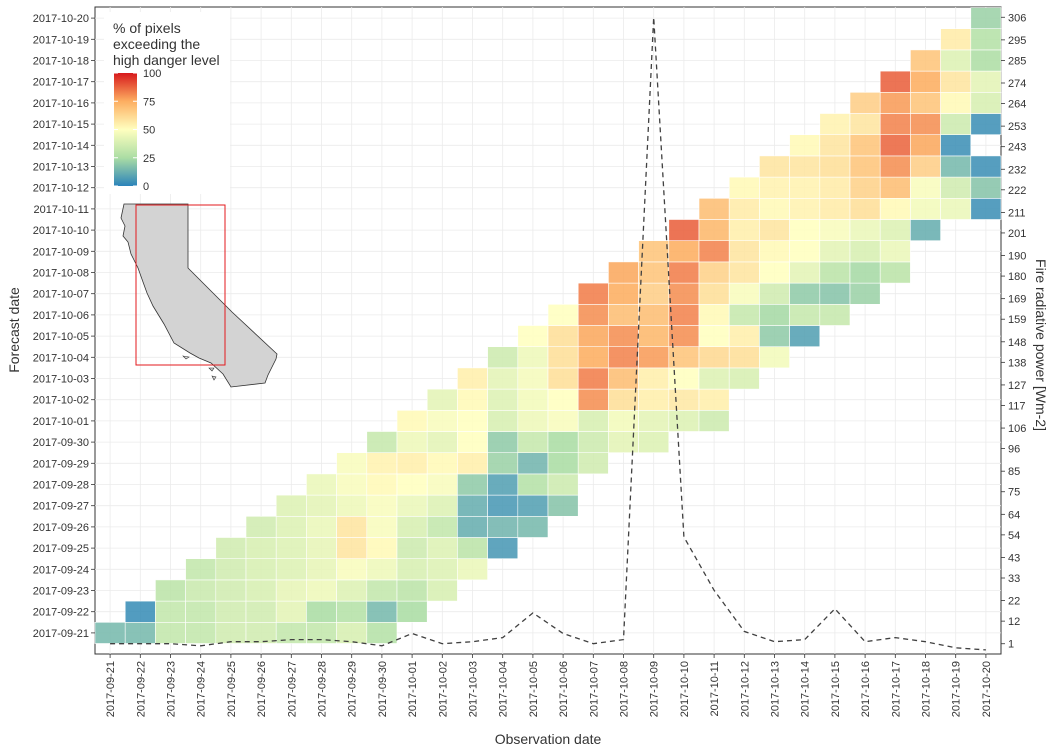 The image size is (1050, 750). Describe the element at coordinates (137, 130) in the screenshot. I see `legend-ticks: 100 75 50 25 0` at that location.